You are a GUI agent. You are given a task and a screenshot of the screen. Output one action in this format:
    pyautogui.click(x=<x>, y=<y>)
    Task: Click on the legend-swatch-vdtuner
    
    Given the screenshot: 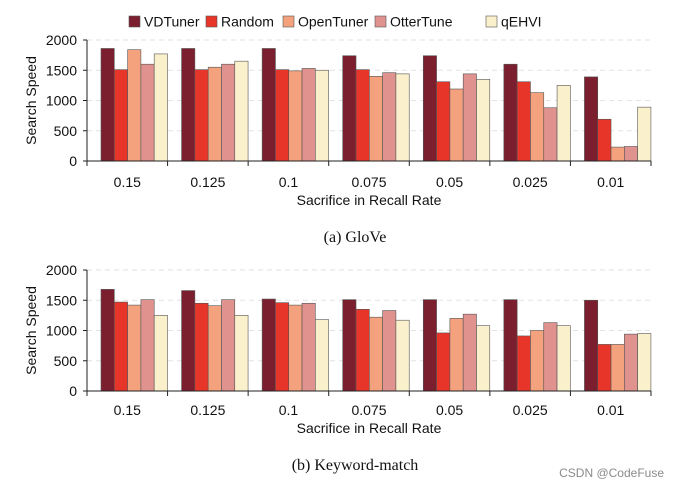 What is the action you would take?
    pyautogui.click(x=134, y=21)
    